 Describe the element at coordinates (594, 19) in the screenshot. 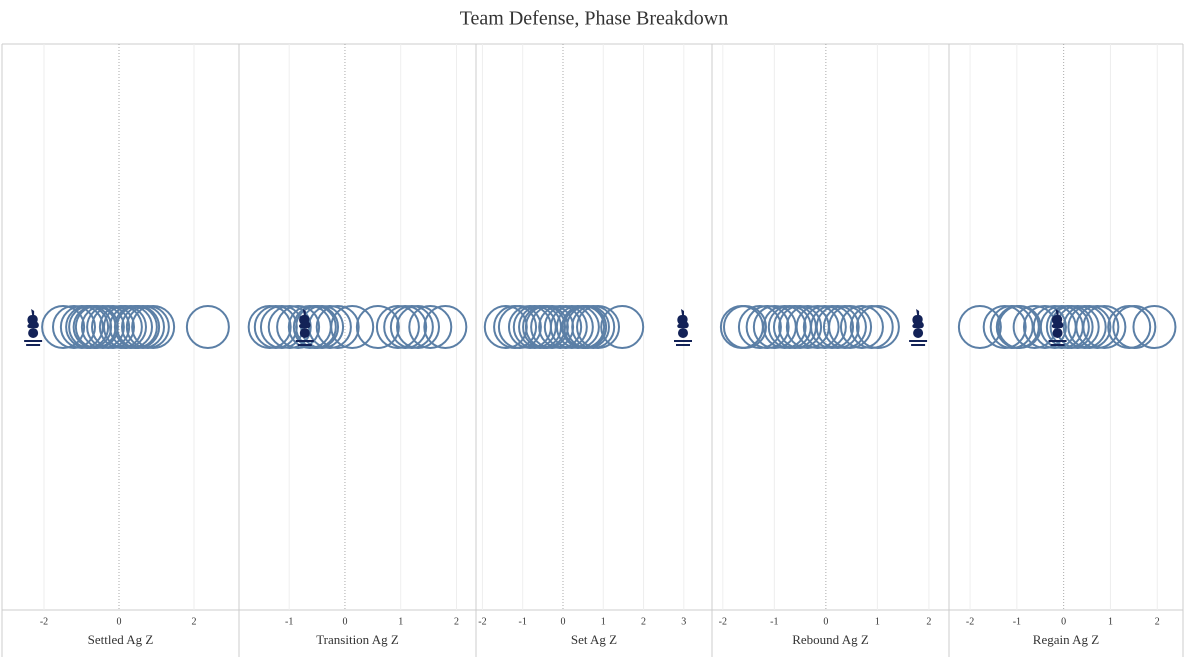

I see `chart-title: Team Defense, Phase Breakdown` at that location.